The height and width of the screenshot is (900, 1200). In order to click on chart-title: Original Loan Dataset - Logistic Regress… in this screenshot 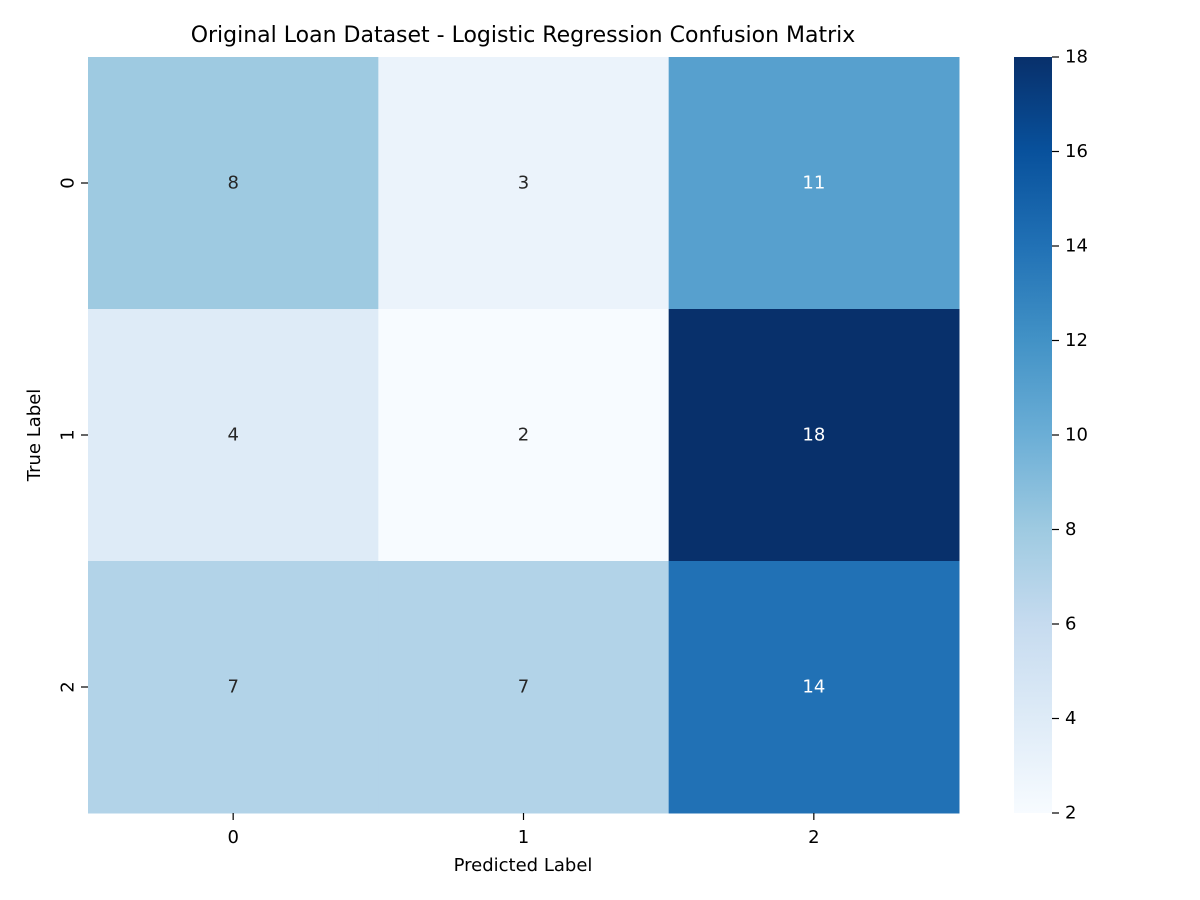, I will do `click(523, 35)`.